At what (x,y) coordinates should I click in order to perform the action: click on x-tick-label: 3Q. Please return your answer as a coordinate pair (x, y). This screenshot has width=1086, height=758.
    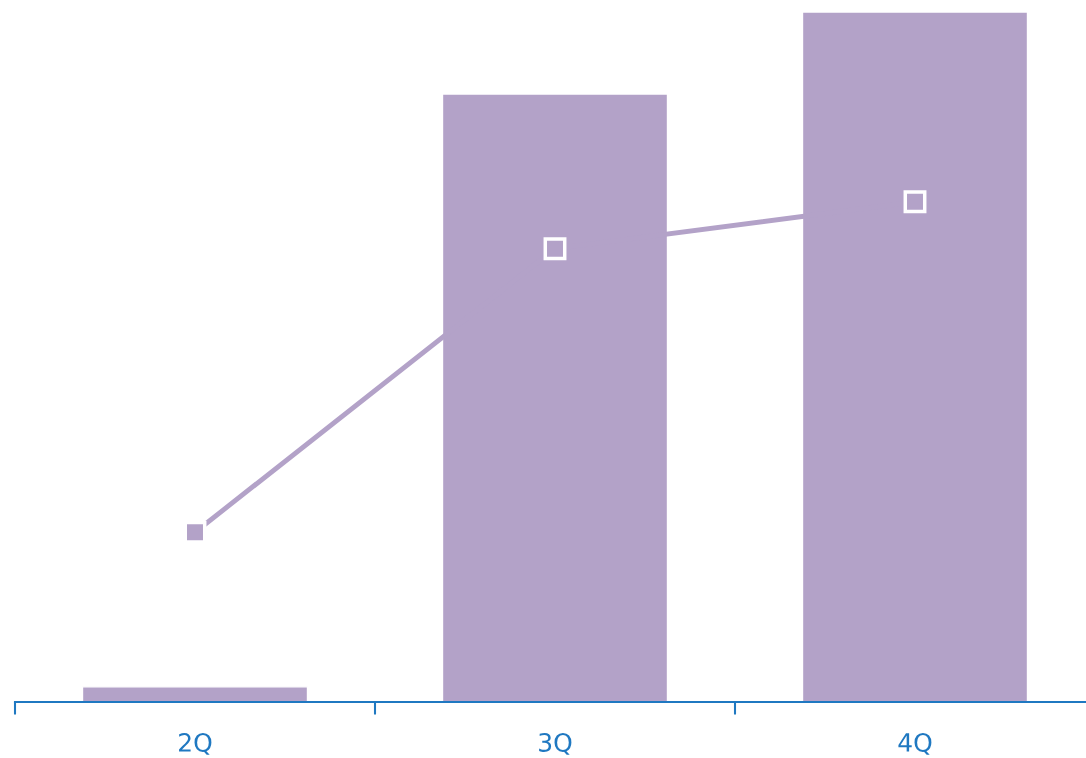
    Looking at the image, I should click on (555, 744).